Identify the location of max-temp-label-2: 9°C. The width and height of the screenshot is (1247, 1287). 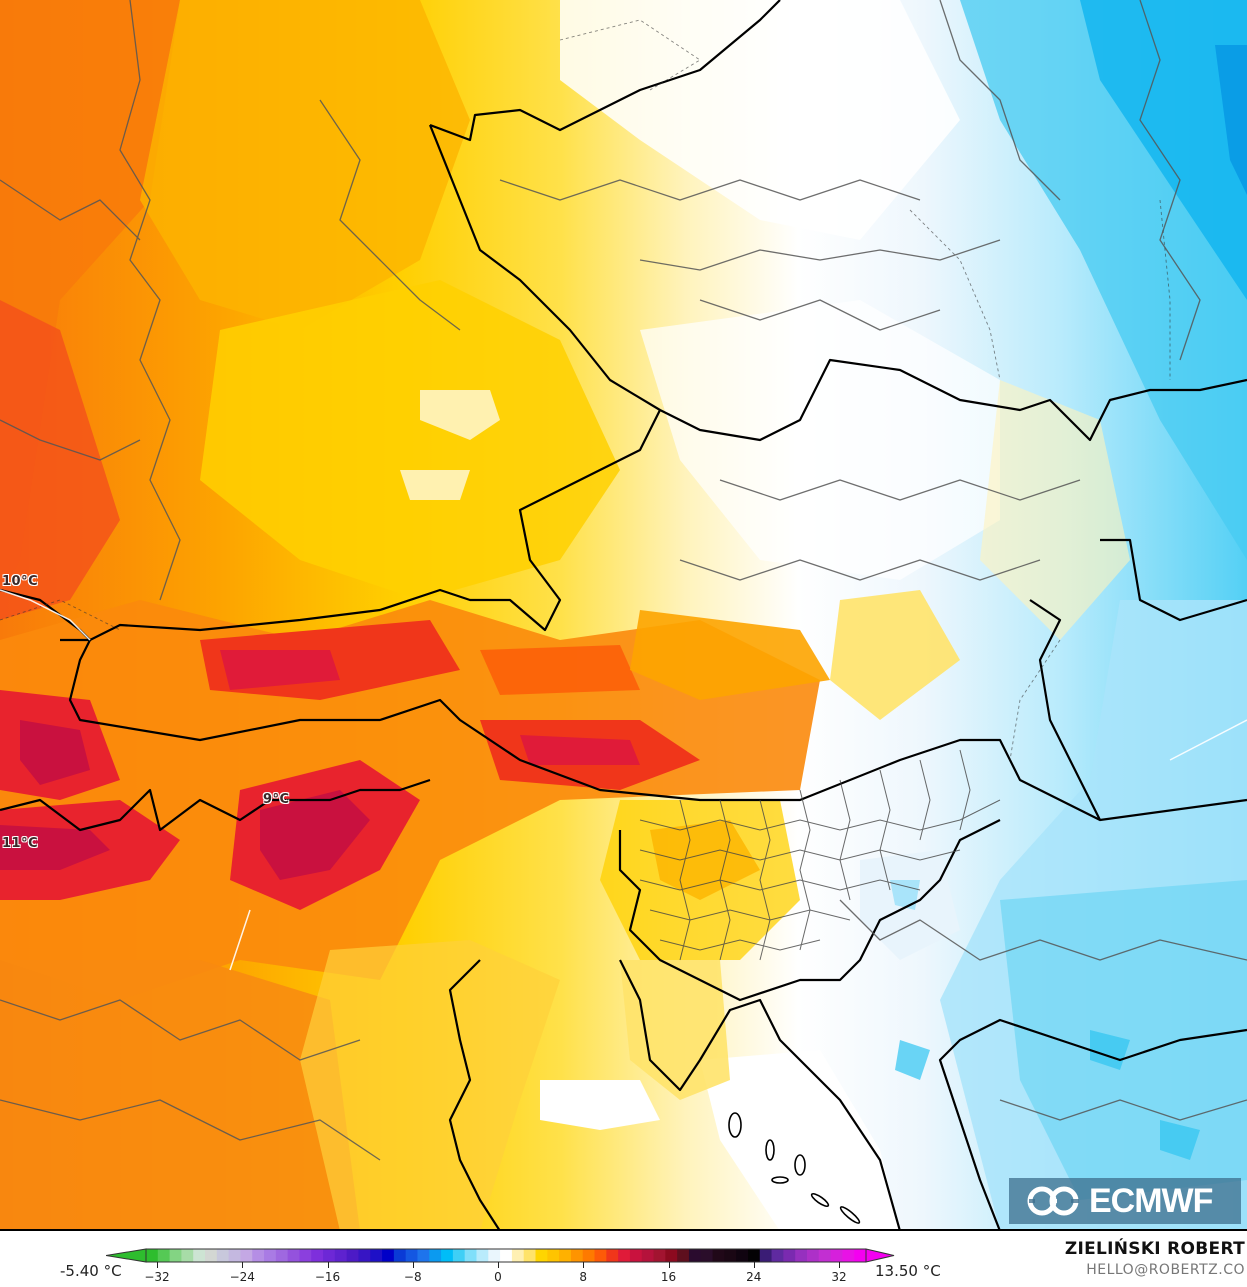
(276, 799).